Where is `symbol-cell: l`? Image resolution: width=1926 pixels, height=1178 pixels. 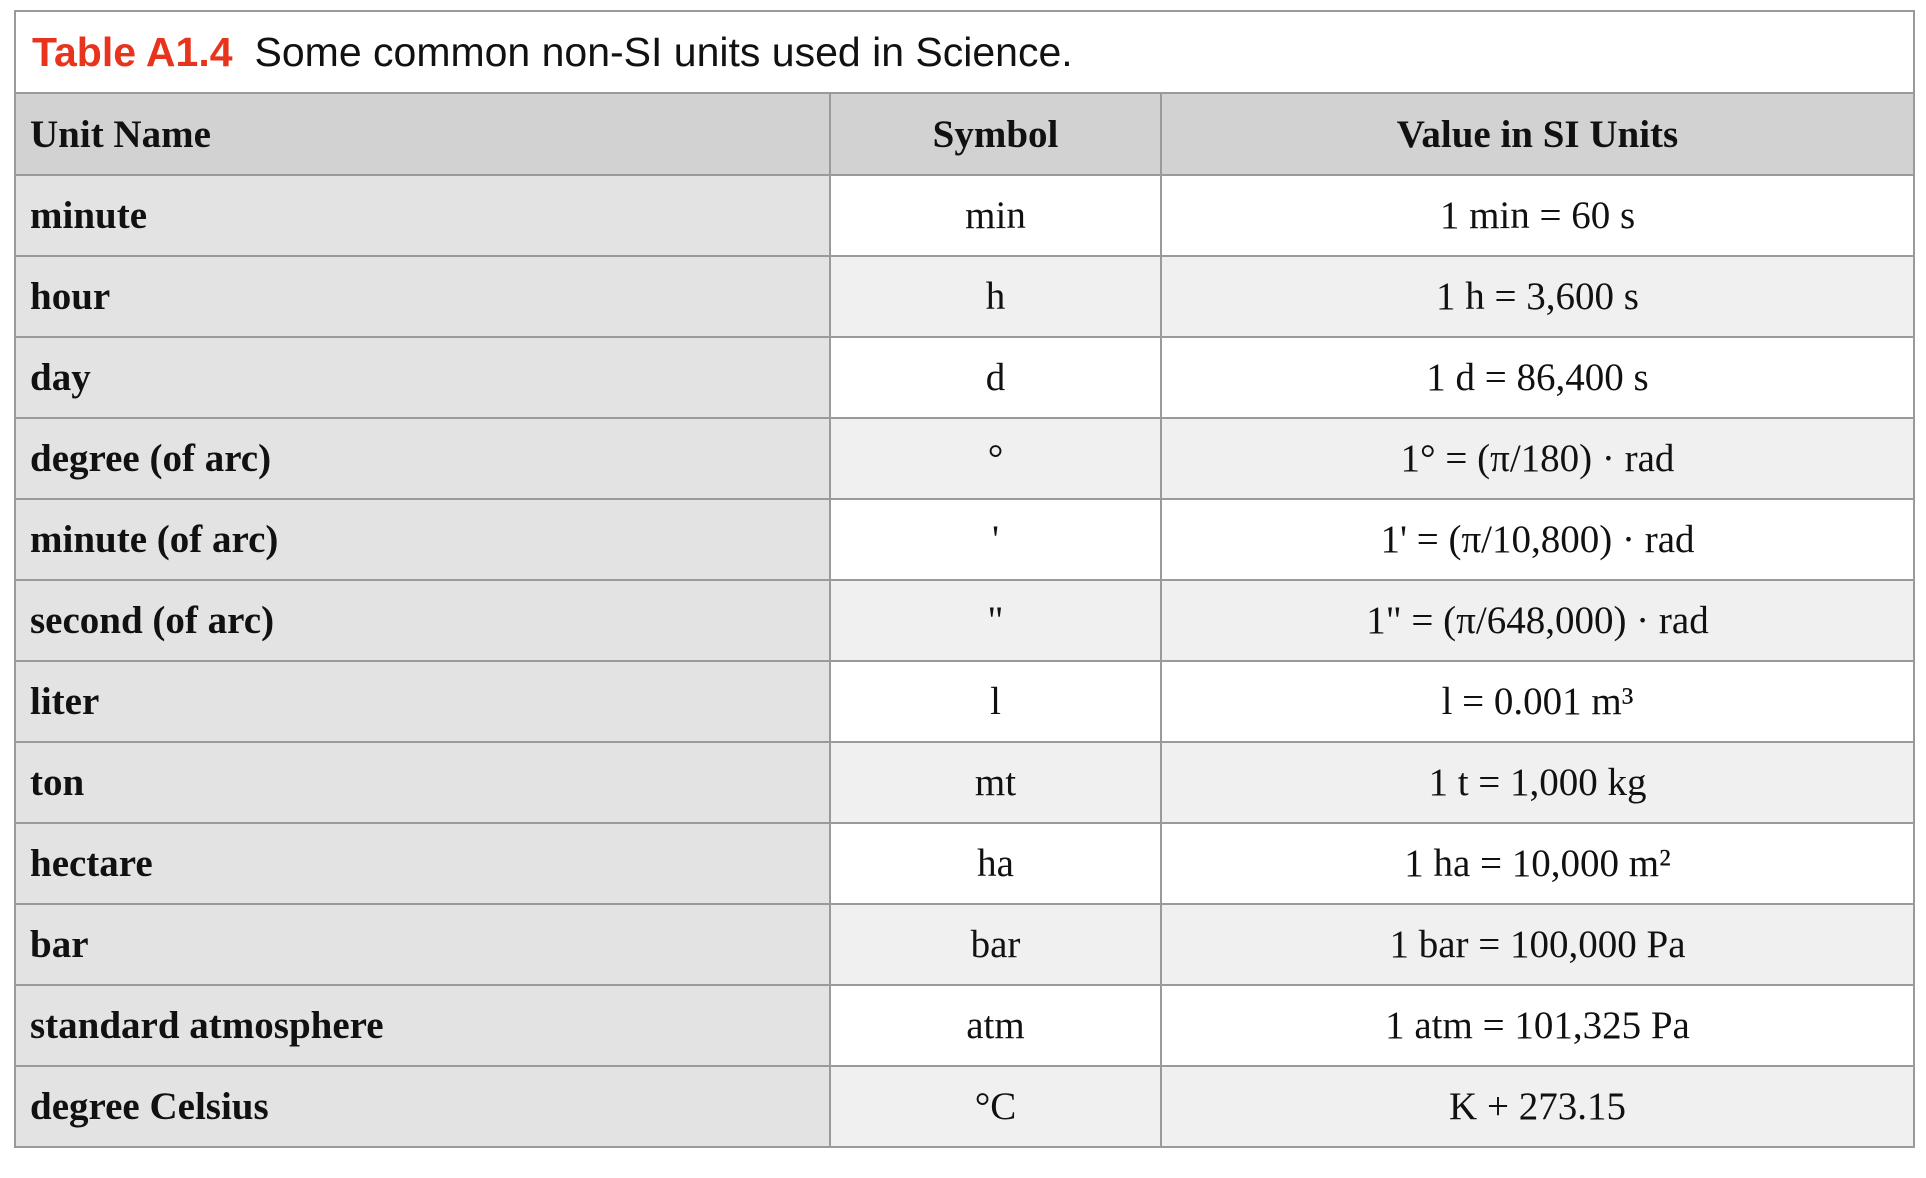 symbol-cell: l is located at coordinates (995, 702).